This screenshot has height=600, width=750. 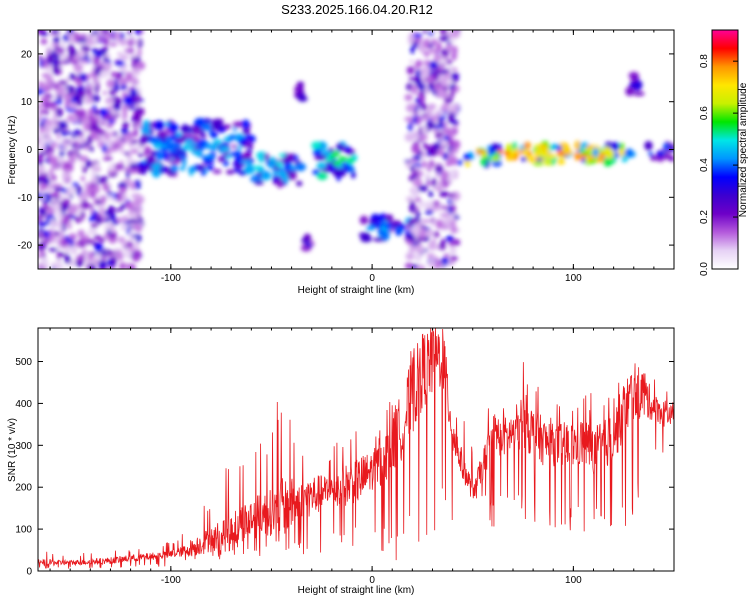 I want to click on colorbar-label: Normalized spectral amplitude, so click(x=743, y=149).